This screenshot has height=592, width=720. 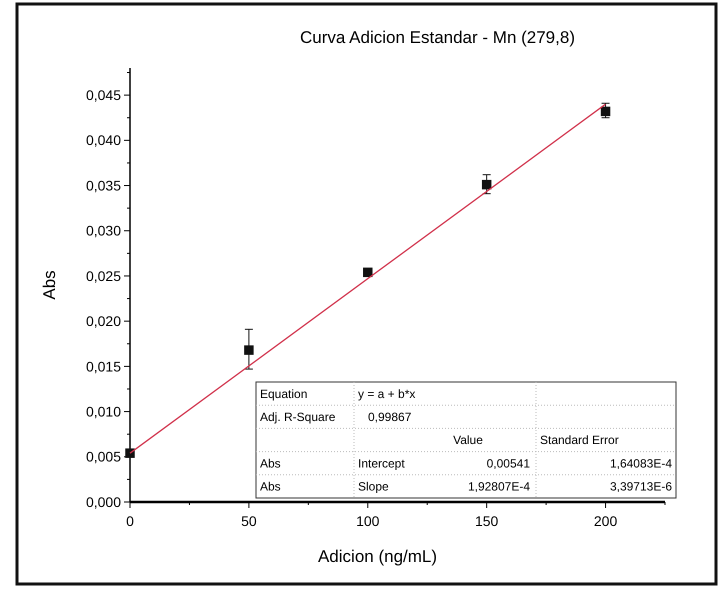 I want to click on annotation: Adj. R-Square, so click(x=298, y=417).